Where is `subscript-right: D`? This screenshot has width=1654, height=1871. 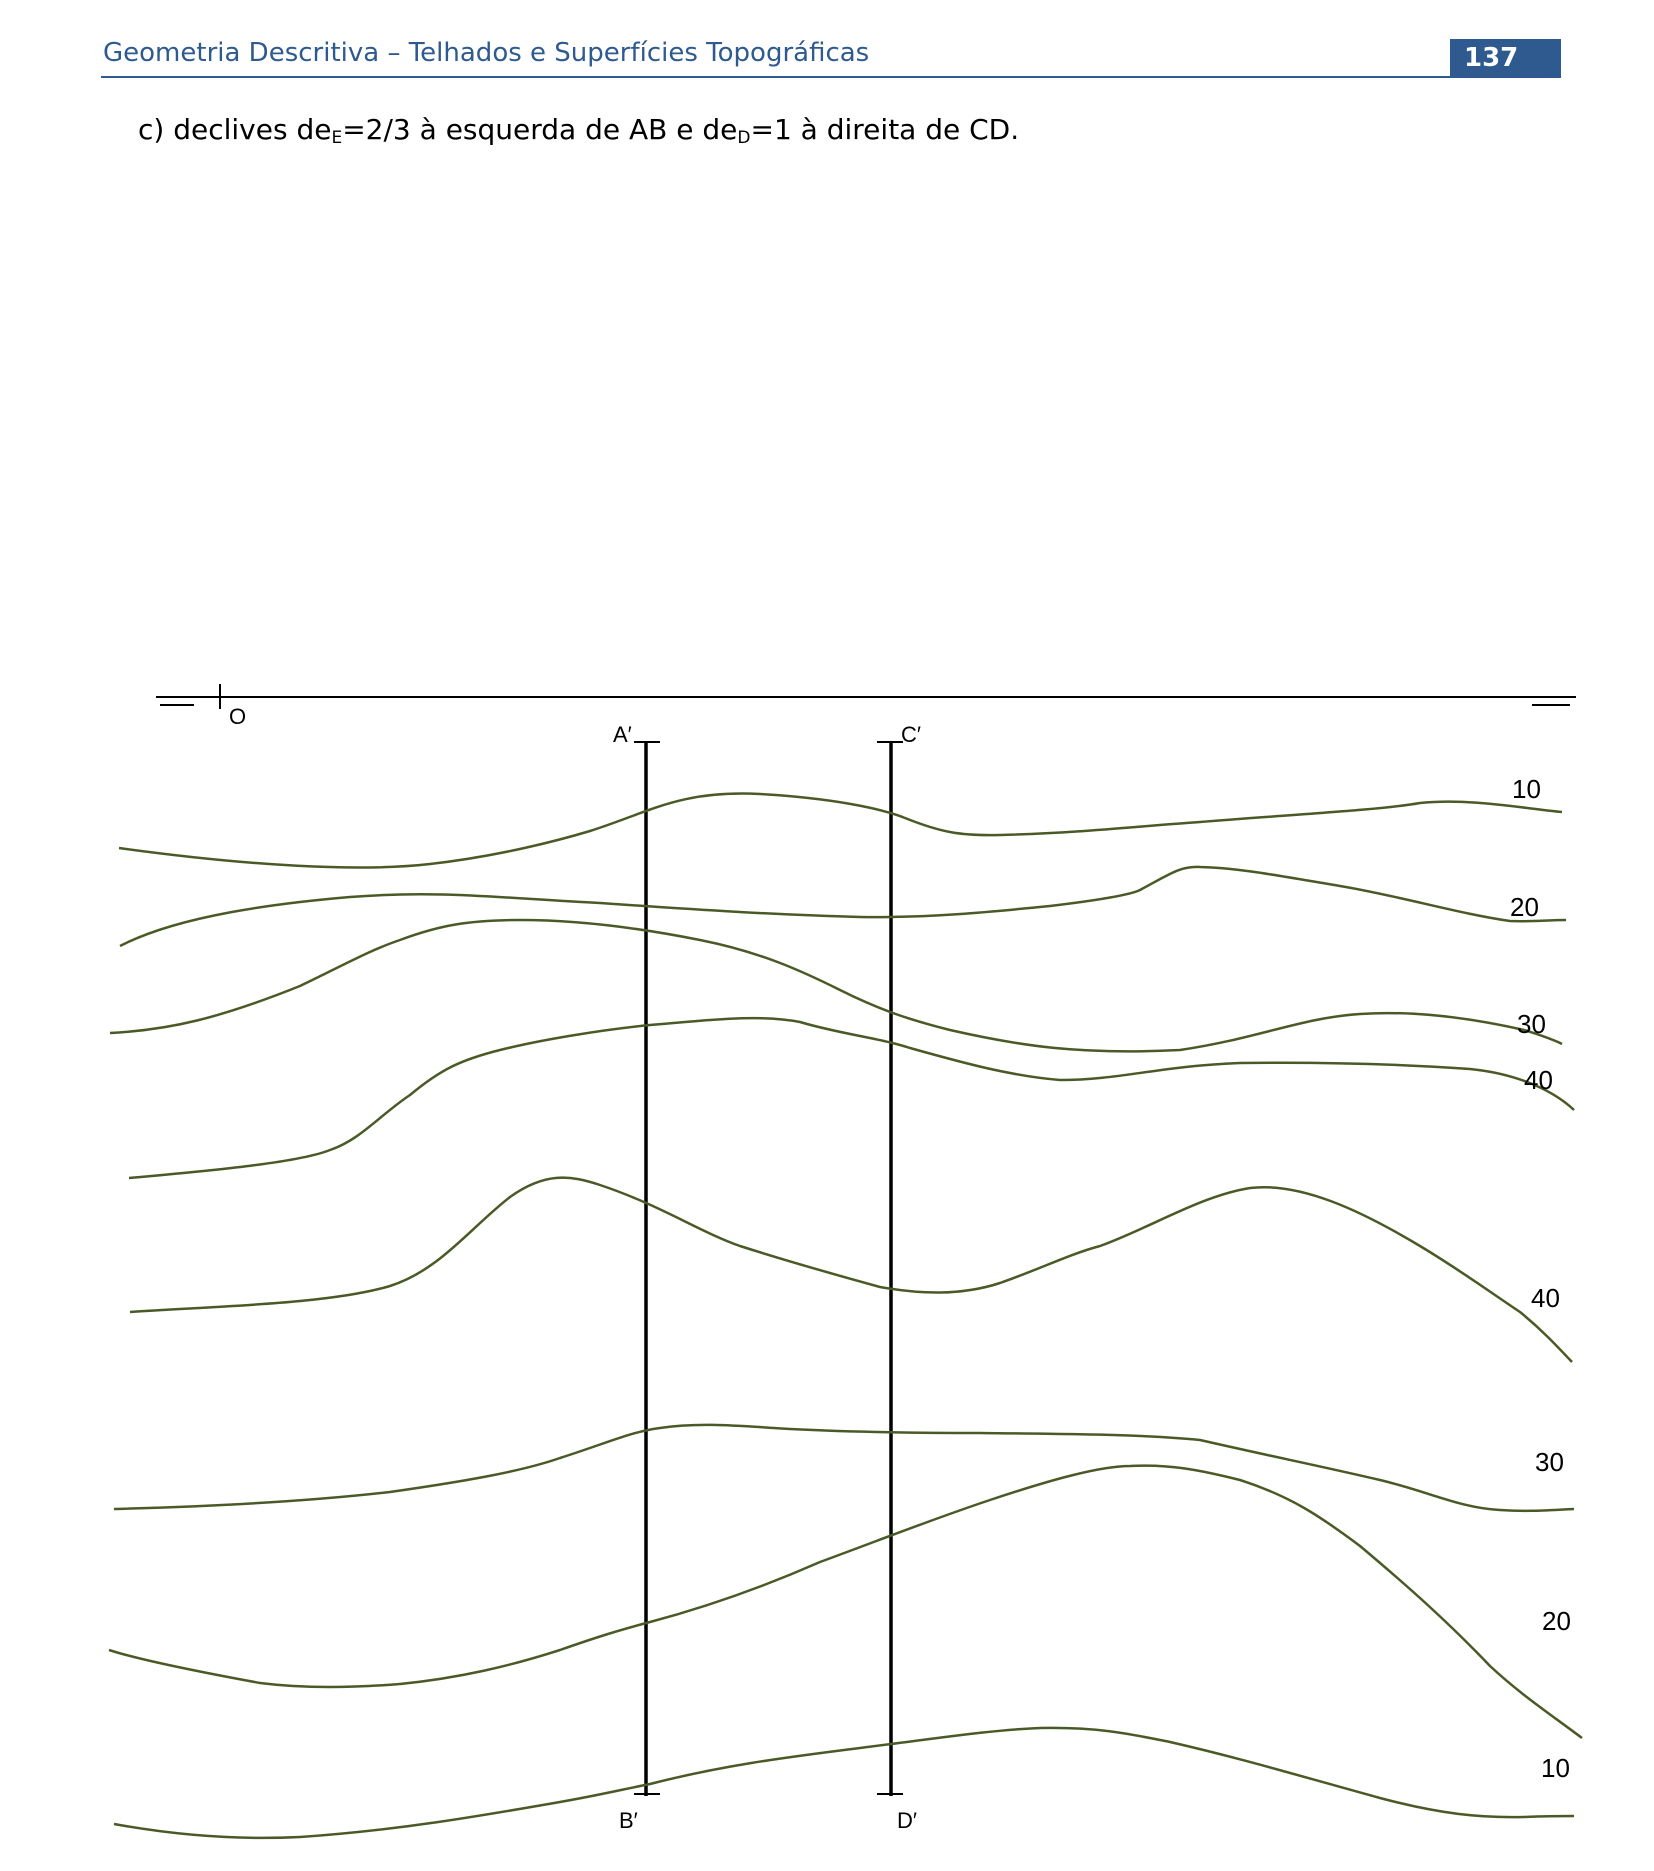
subscript-right: D is located at coordinates (744, 138).